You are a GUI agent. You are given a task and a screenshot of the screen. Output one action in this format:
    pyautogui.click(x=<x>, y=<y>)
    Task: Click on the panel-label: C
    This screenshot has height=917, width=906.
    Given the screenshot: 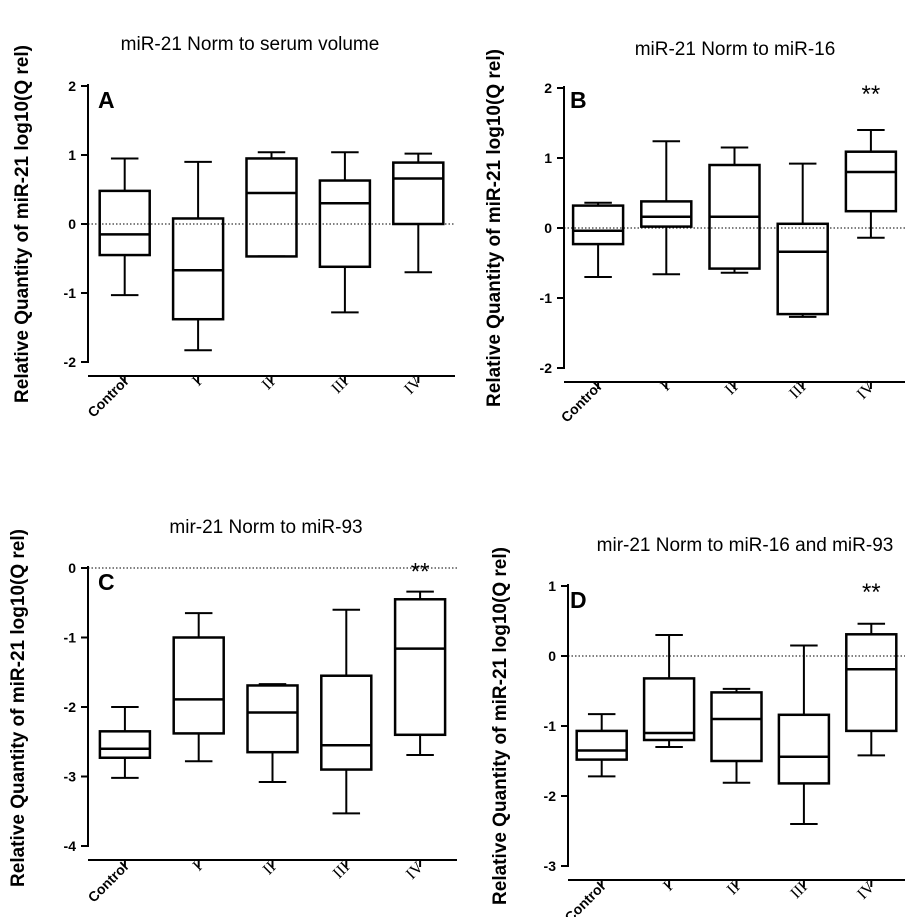 What is the action you would take?
    pyautogui.click(x=106, y=582)
    